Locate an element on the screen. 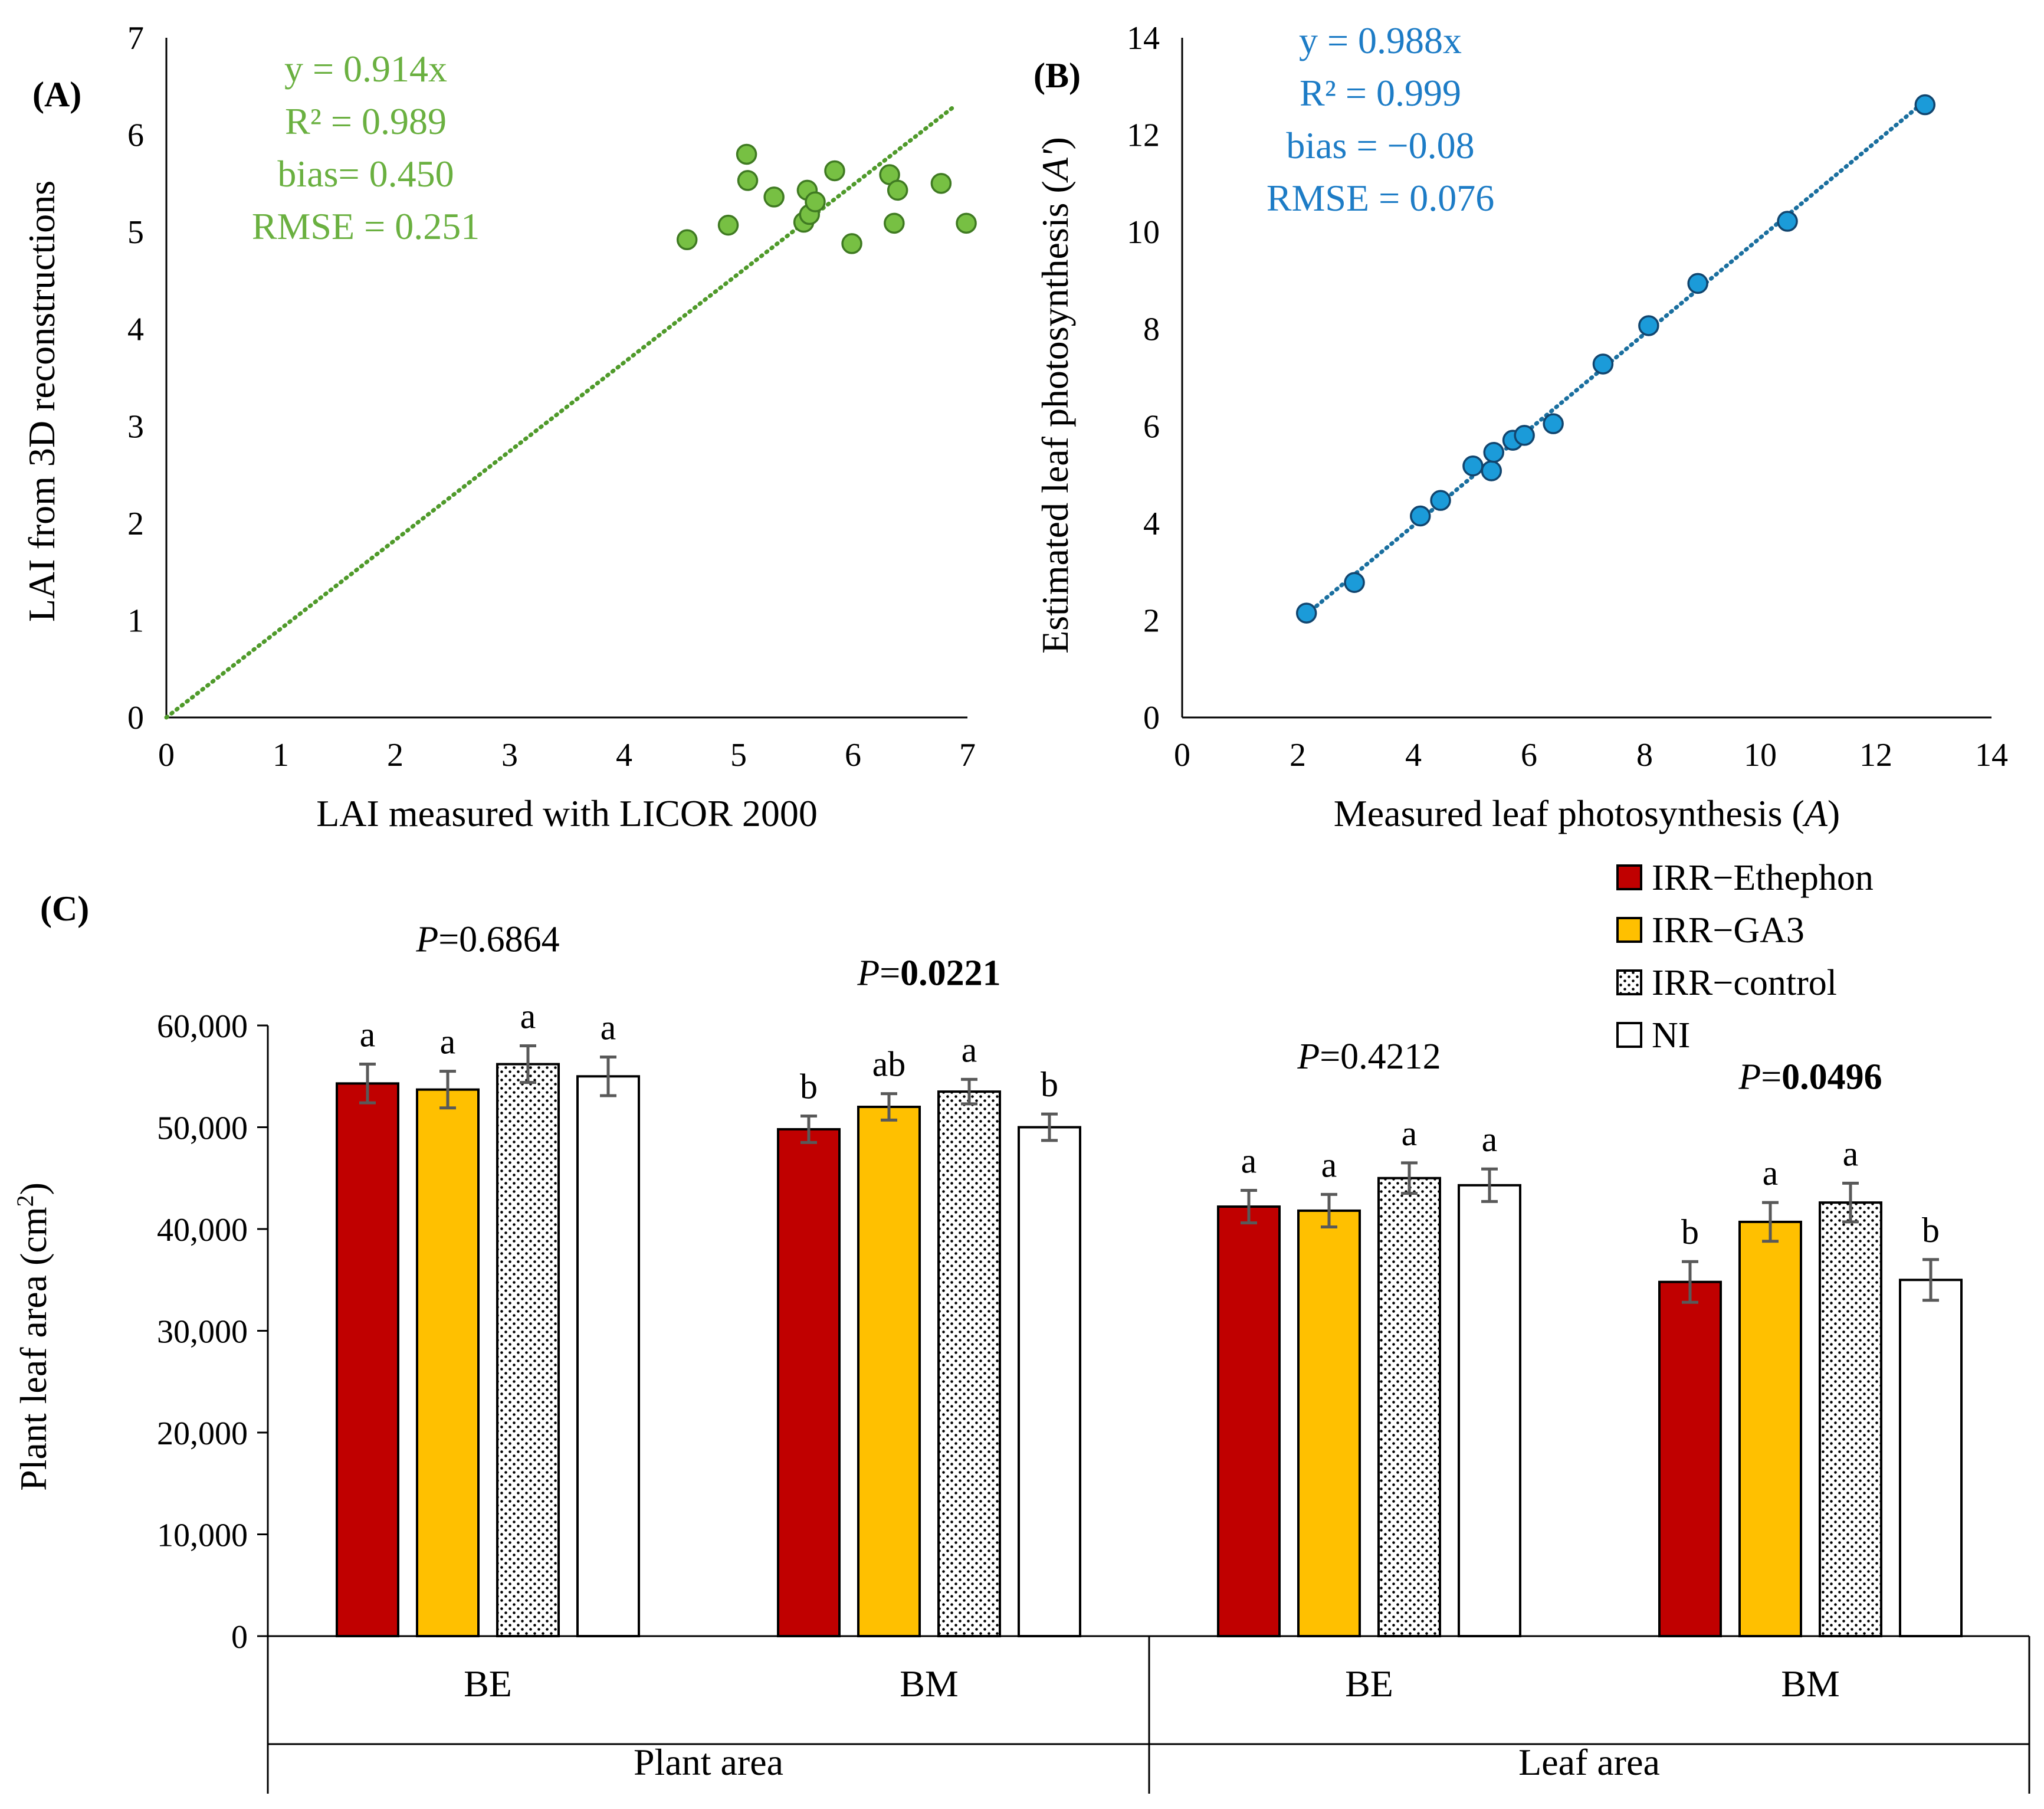 This screenshot has width=2044, height=1809. y-axis-title: Estimated leaf photosynthesis (A') is located at coordinates (1055, 395).